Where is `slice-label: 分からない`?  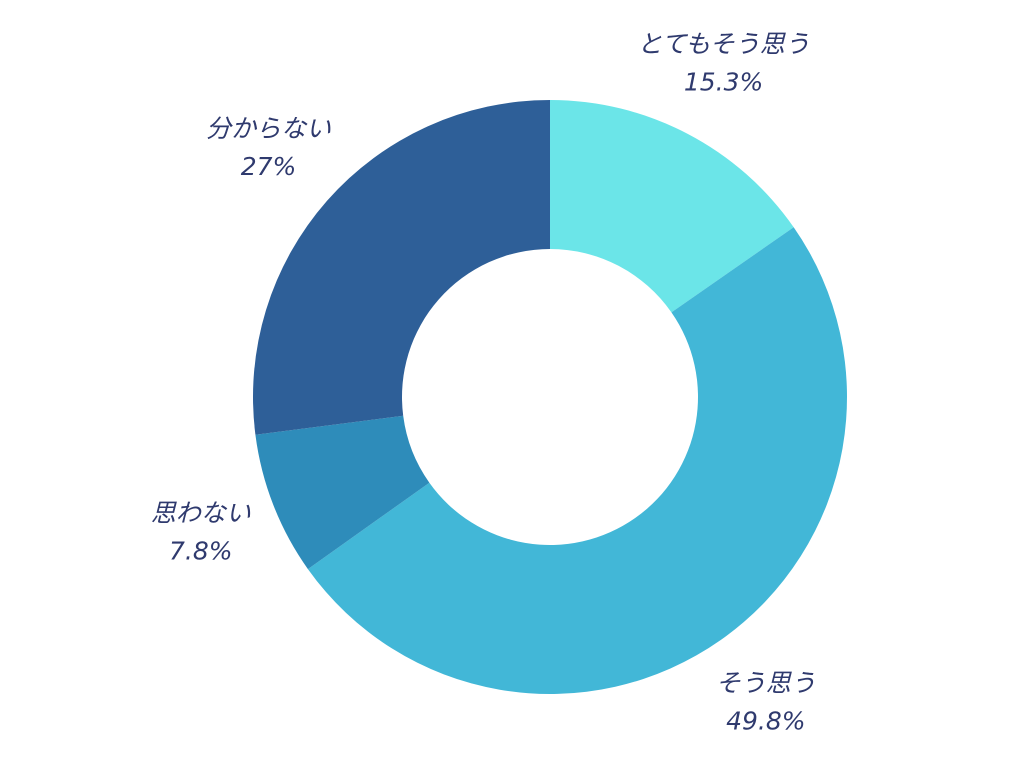 slice-label: 分からない is located at coordinates (268, 128).